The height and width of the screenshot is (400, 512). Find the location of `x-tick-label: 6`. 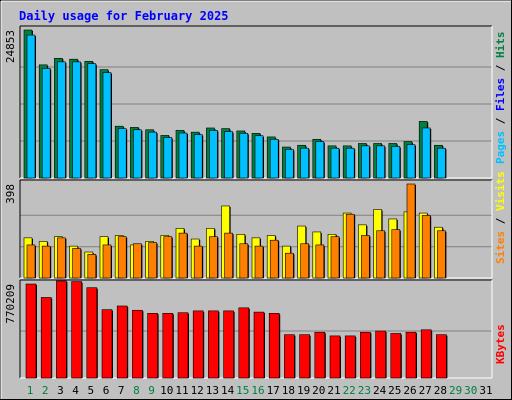

x-tick-label: 6 is located at coordinates (106, 390).